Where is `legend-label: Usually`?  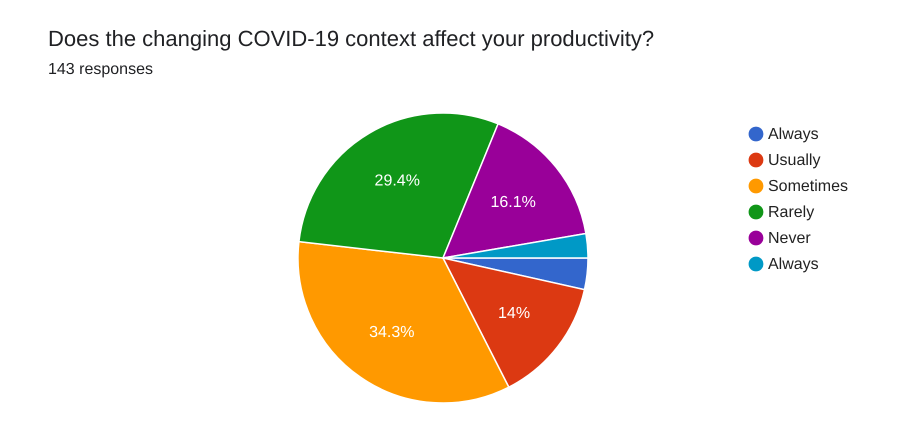 legend-label: Usually is located at coordinates (794, 160).